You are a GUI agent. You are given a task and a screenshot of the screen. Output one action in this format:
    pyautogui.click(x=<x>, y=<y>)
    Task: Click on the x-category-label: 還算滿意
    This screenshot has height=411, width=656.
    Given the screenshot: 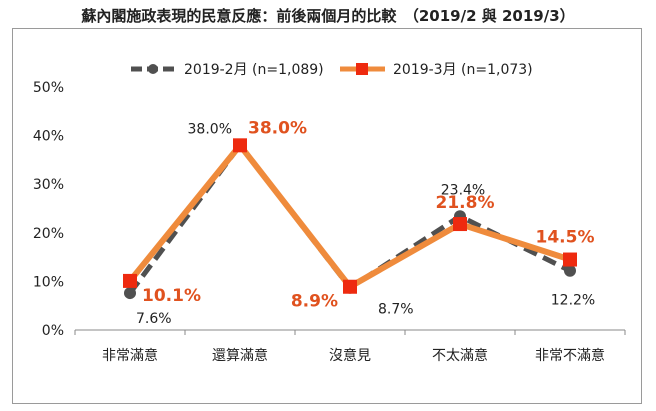 What is the action you would take?
    pyautogui.click(x=240, y=355)
    